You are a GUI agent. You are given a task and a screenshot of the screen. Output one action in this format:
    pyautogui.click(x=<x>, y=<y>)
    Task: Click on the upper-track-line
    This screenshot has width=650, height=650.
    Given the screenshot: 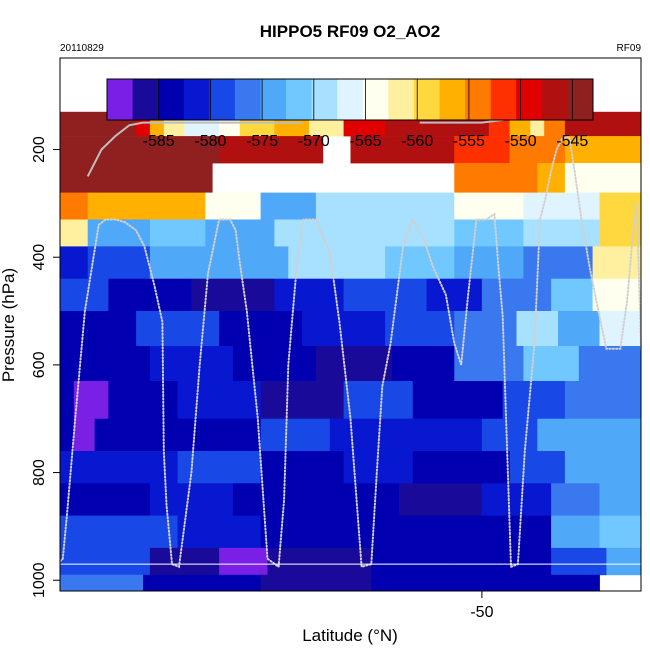 What is the action you would take?
    pyautogui.click(x=194, y=149)
    